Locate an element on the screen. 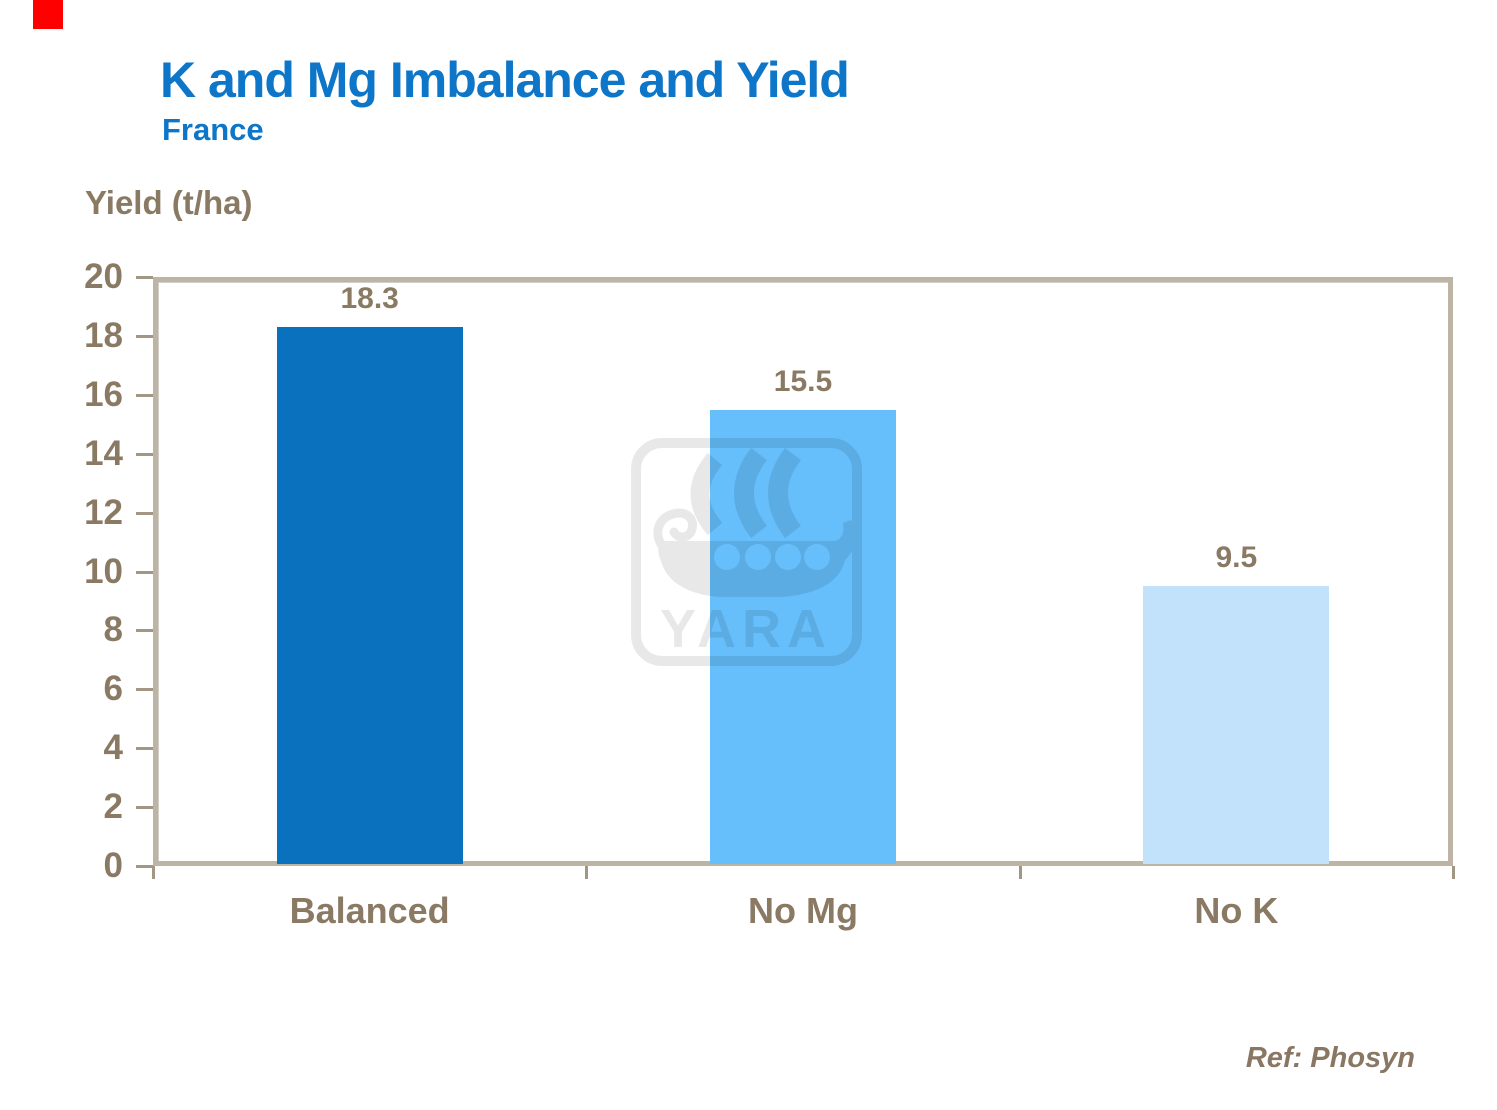 Image resolution: width=1497 pixels, height=1110 pixels. x-category-label: No Mg is located at coordinates (803, 910).